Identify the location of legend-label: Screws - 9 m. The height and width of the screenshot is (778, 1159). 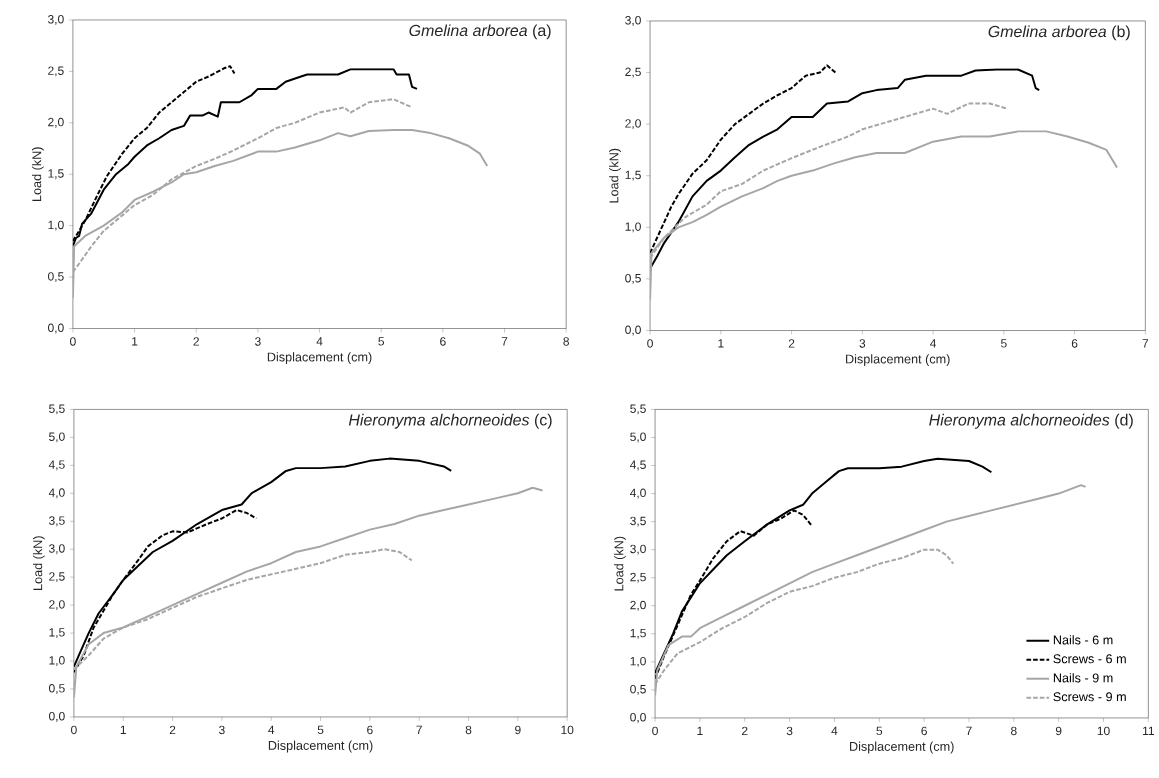
(1089, 697).